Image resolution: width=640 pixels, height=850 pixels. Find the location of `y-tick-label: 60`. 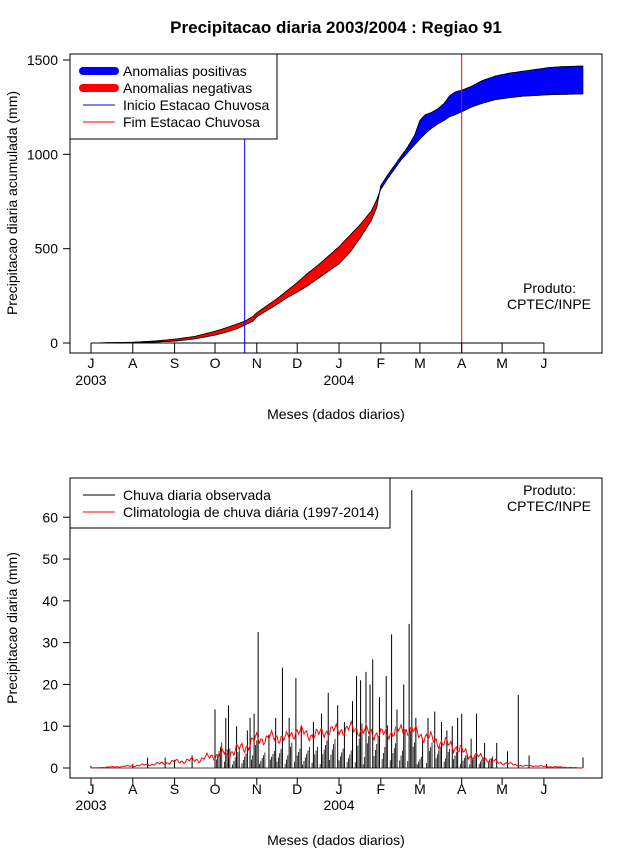

y-tick-label: 60 is located at coordinates (50, 517).